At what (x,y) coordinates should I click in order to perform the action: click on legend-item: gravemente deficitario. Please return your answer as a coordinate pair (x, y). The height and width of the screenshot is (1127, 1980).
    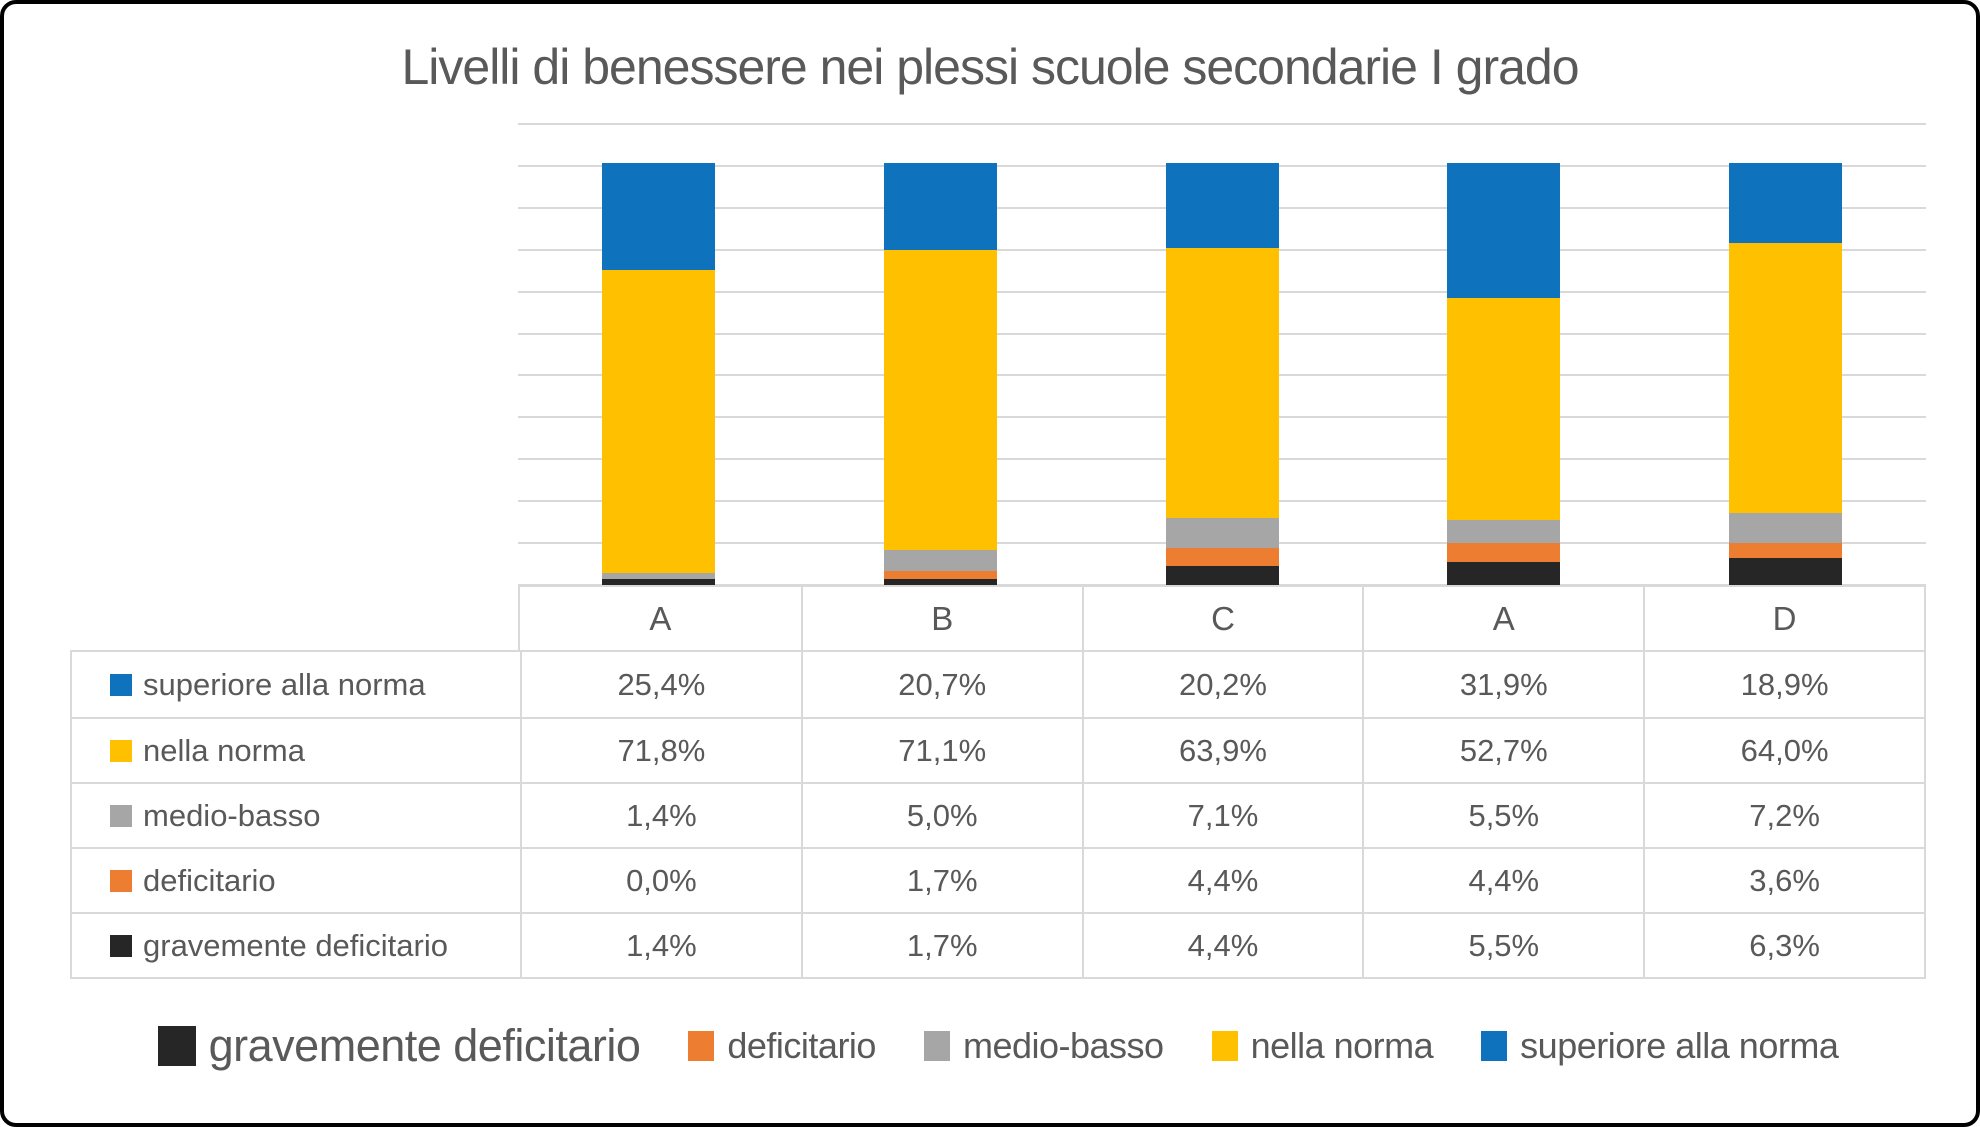
    Looking at the image, I should click on (399, 1046).